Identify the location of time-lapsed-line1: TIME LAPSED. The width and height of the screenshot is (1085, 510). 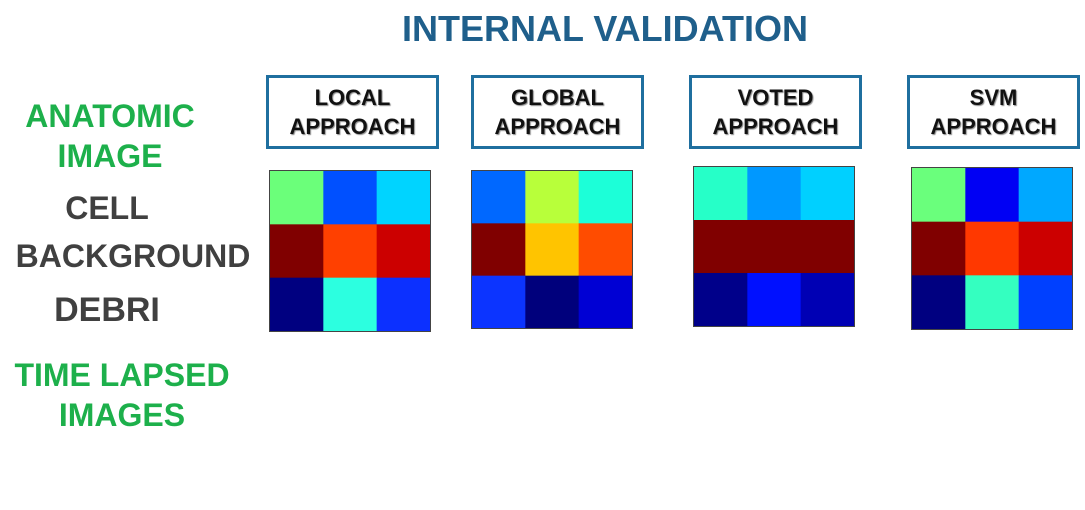
(122, 375).